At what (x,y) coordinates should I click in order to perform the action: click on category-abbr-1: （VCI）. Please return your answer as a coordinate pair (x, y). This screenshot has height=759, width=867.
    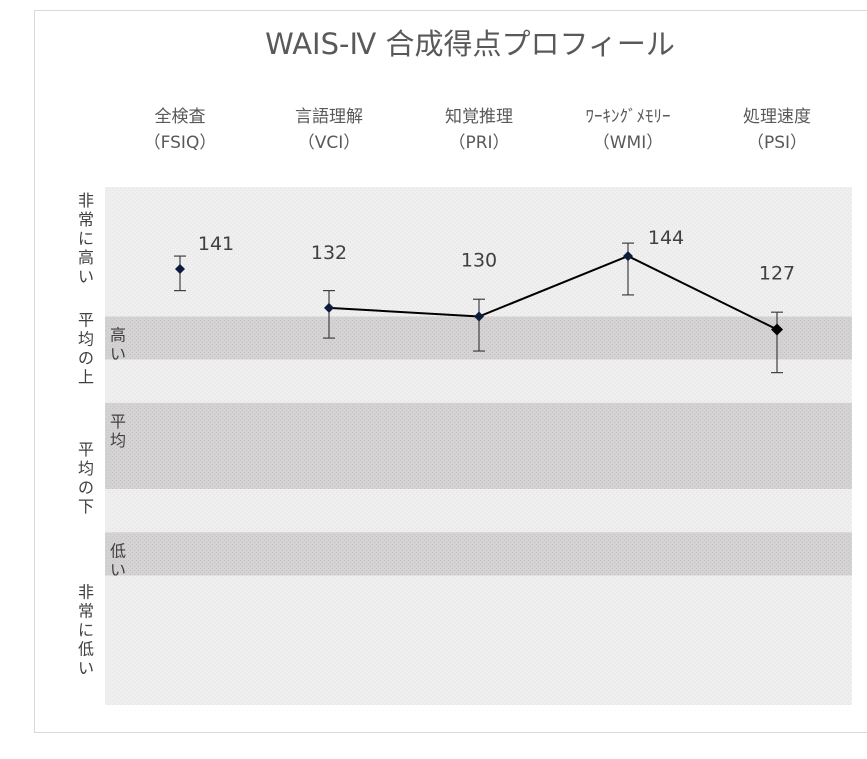
    Looking at the image, I should click on (329, 143).